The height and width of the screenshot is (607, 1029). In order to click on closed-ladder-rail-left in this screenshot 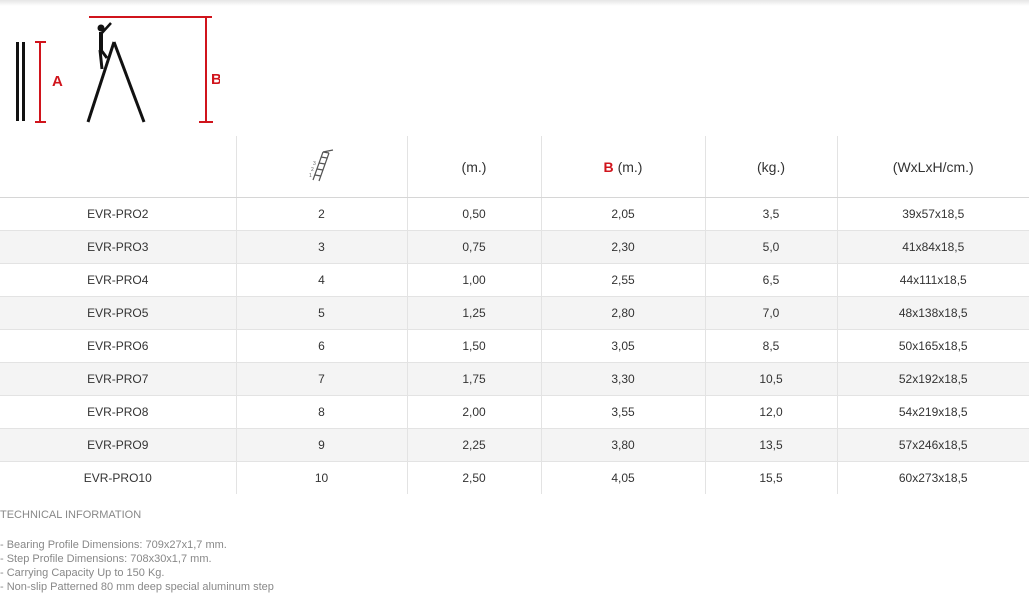, I will do `click(17, 81)`.